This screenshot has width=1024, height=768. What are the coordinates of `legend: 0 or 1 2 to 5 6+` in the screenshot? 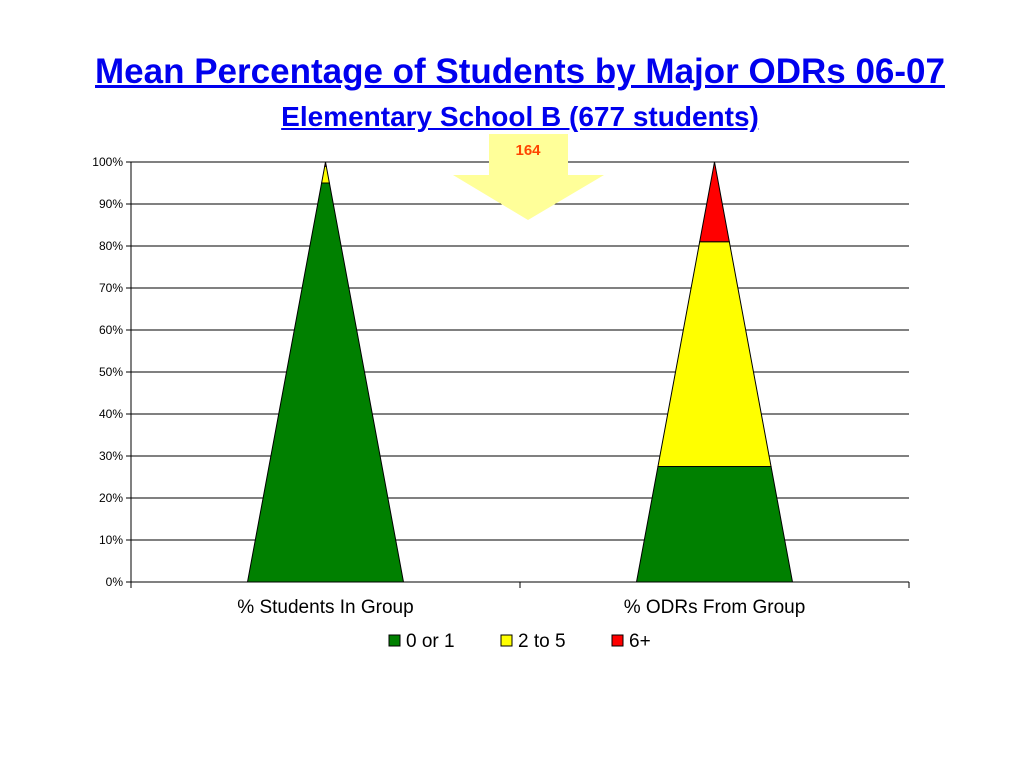 It's located at (519, 641).